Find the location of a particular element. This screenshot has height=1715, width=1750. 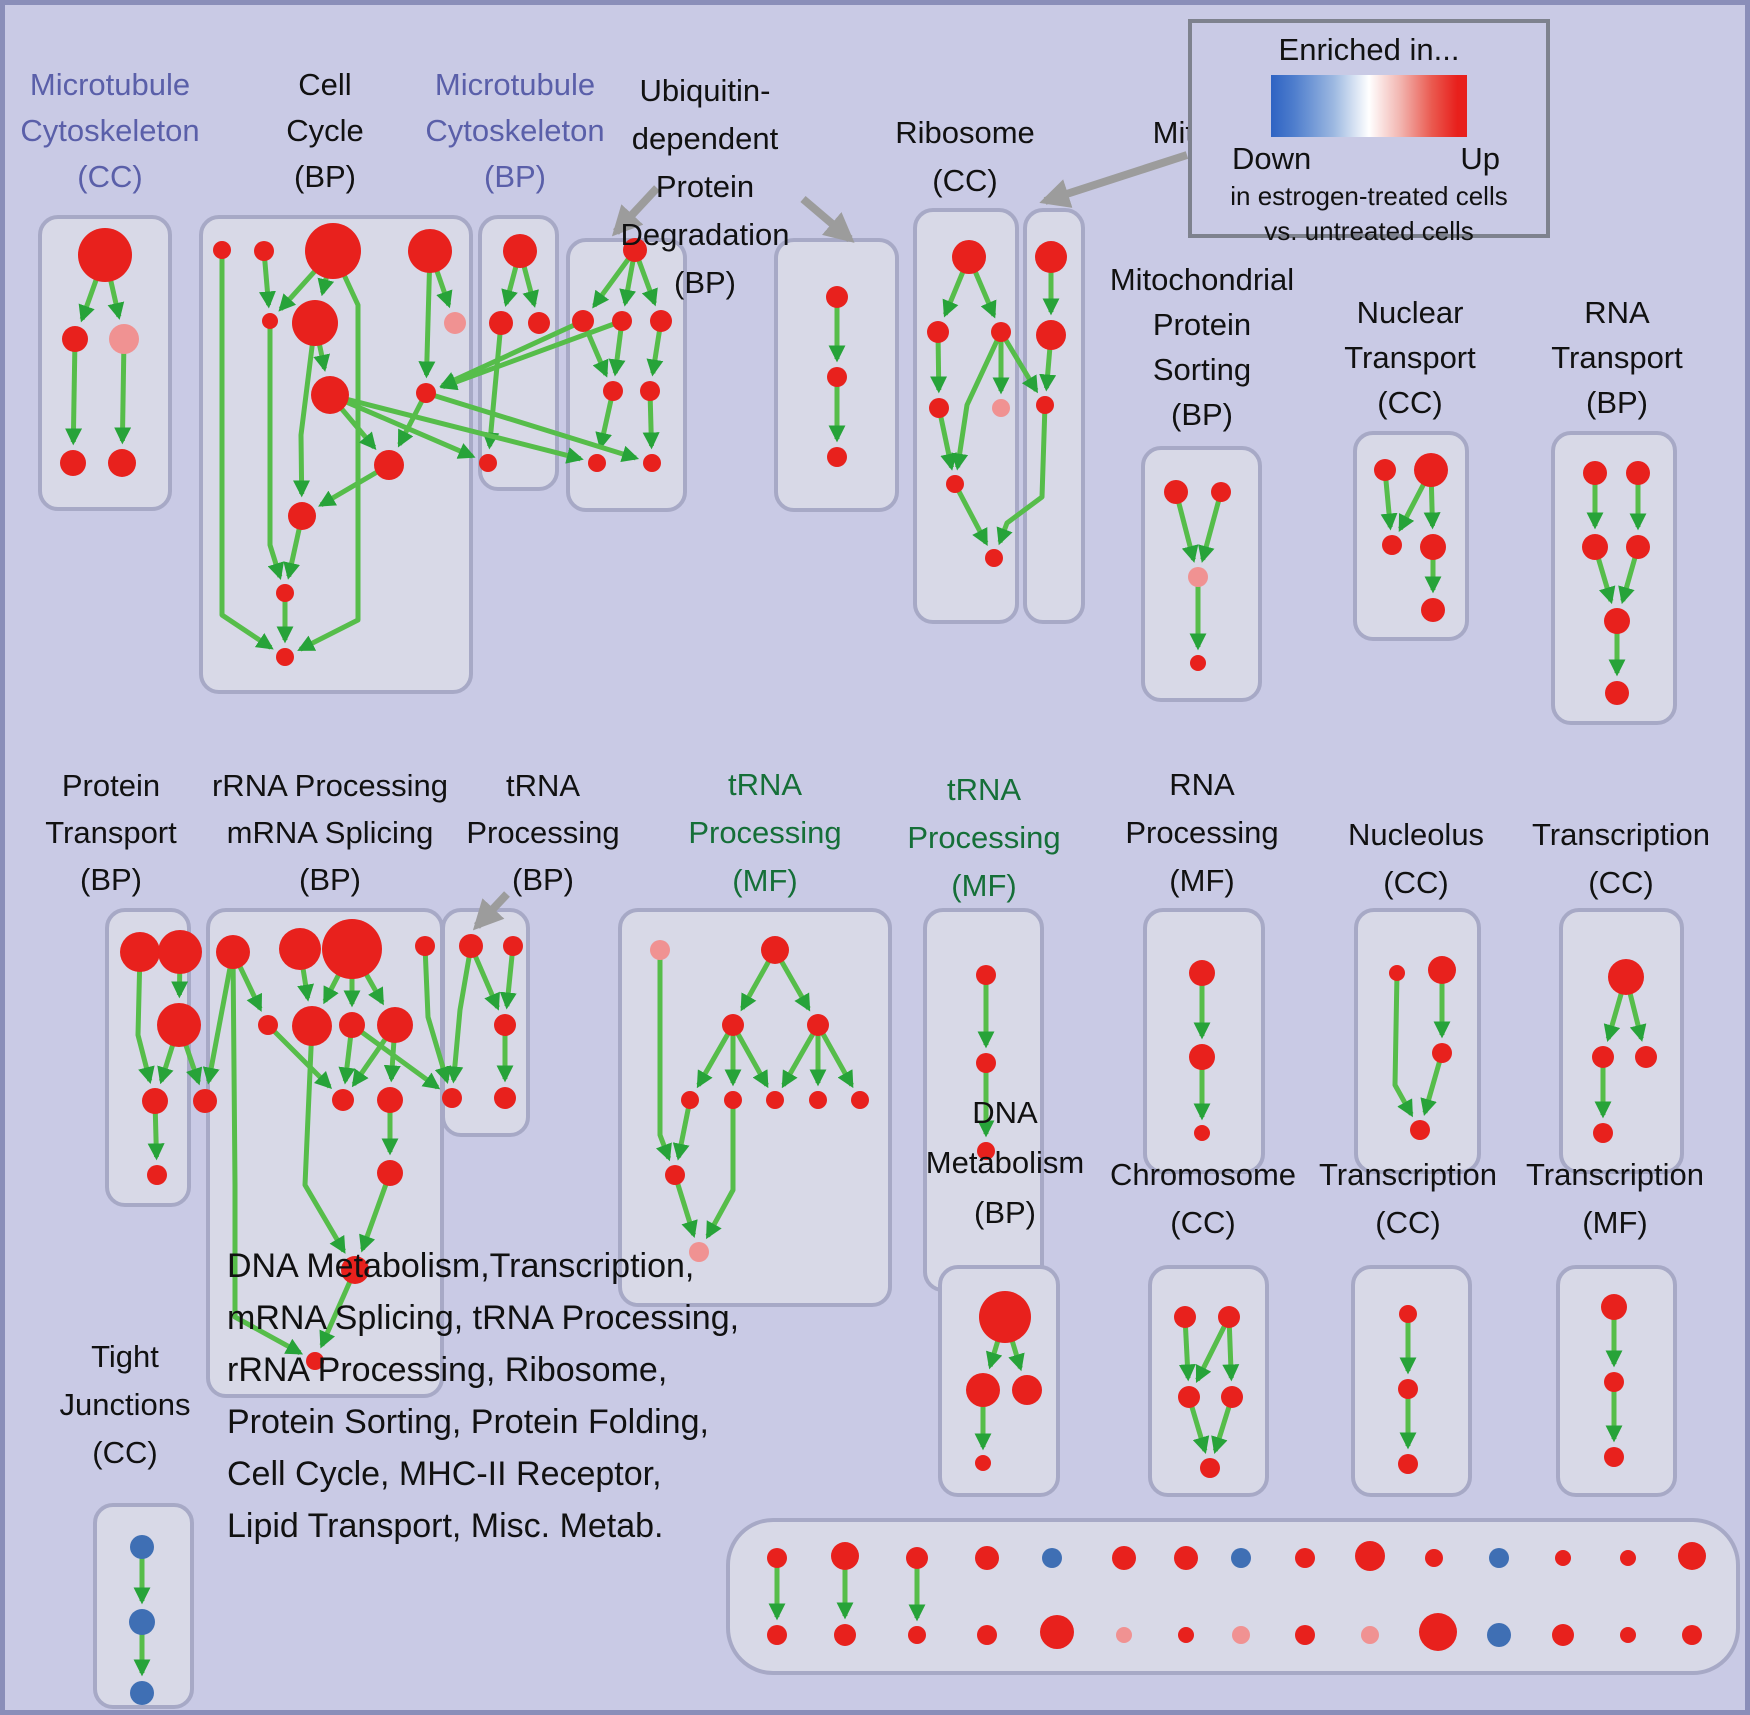

cluster-label-rna-transport-bp: RNA Transport (BP) is located at coordinates (1617, 357).